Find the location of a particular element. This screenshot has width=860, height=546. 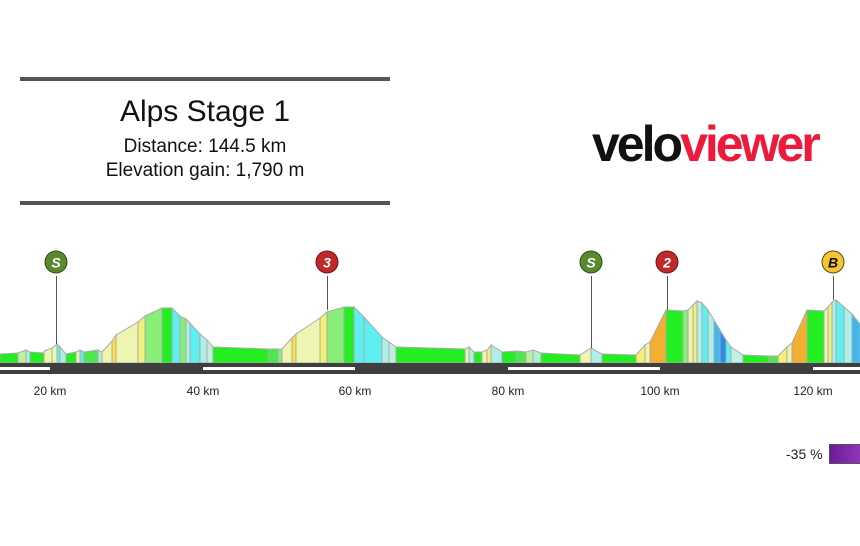

marker-lines is located at coordinates (445, 312).